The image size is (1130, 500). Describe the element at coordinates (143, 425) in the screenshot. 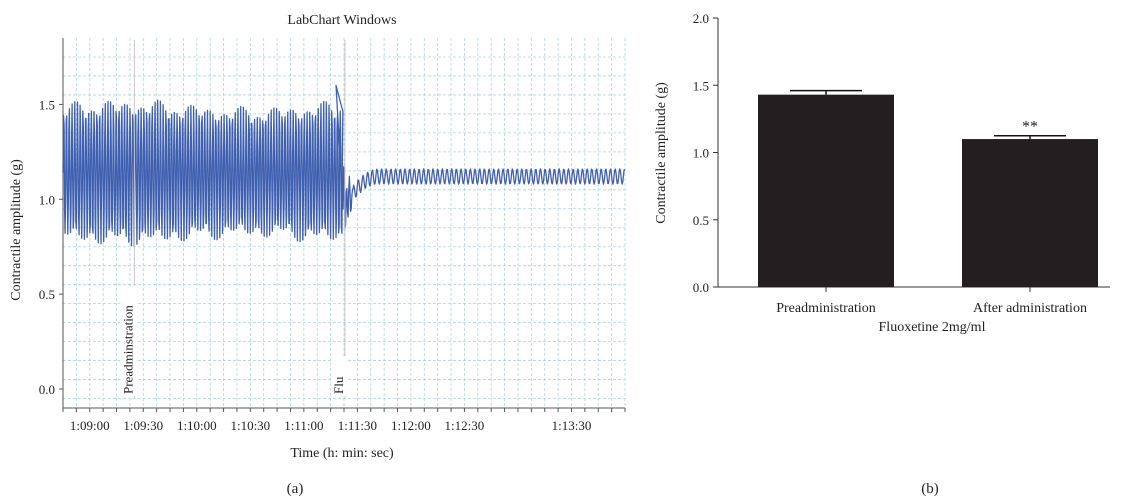

I see `x-tick-label: 1:09:30` at that location.